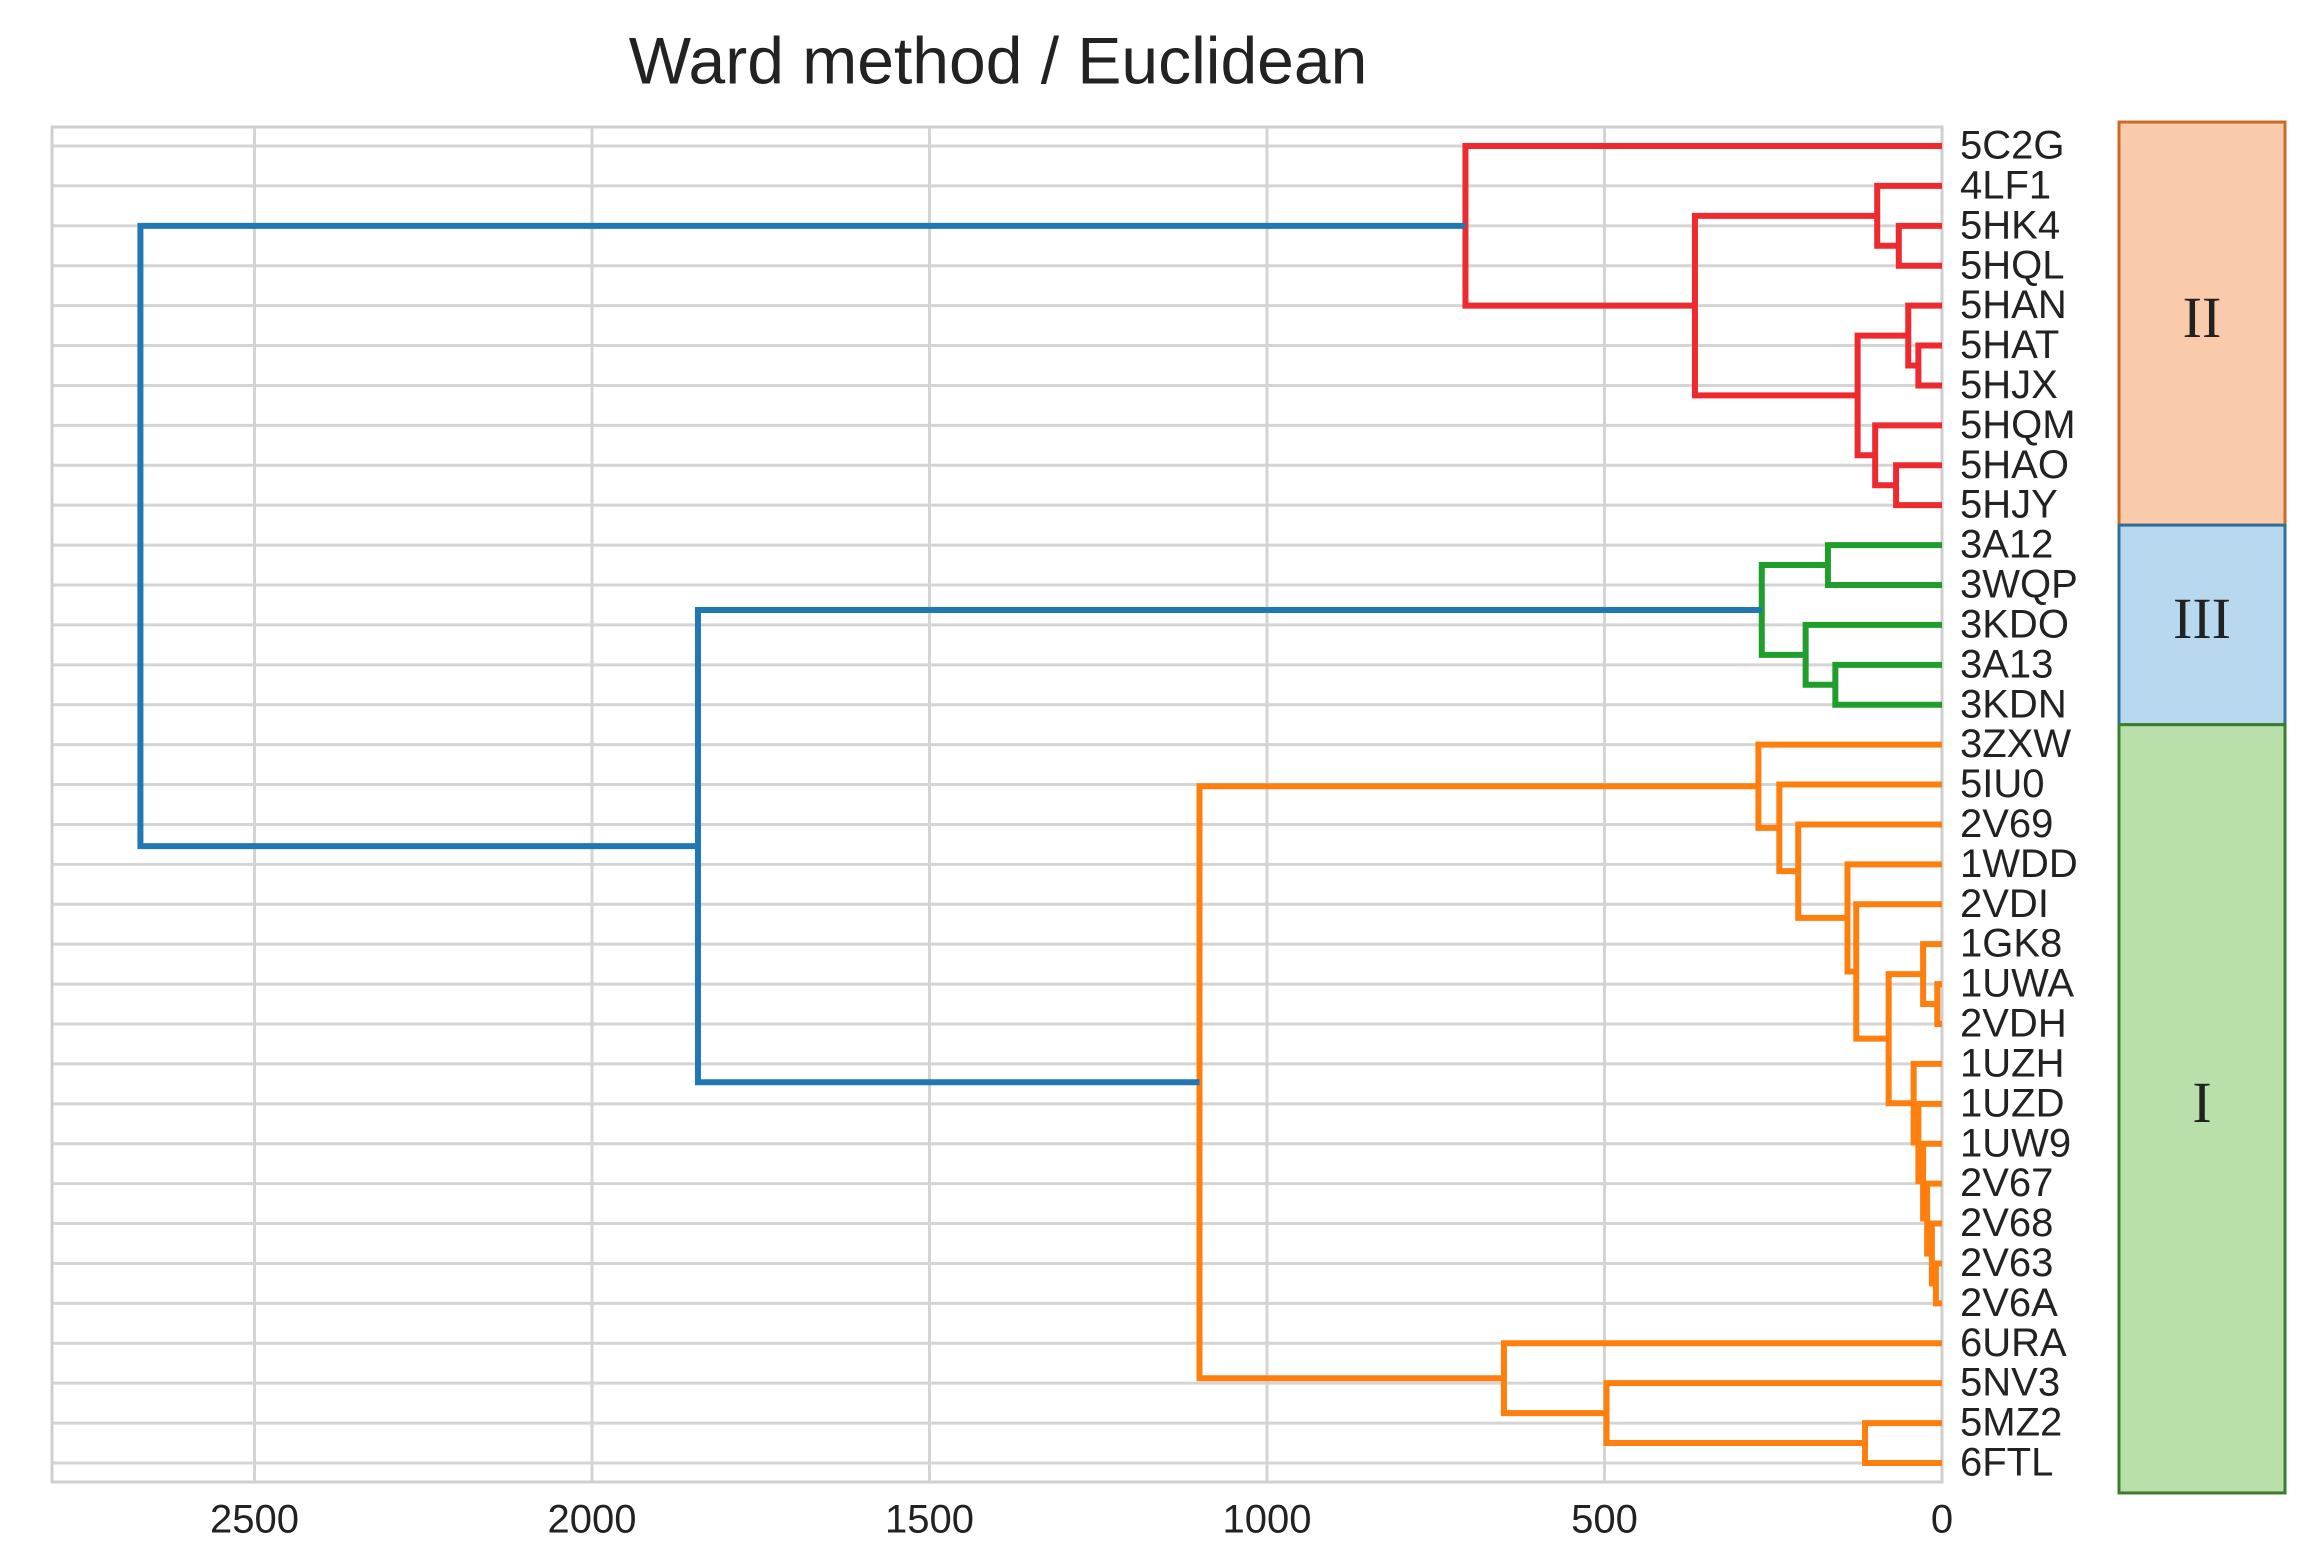 The width and height of the screenshot is (2307, 1568). What do you see at coordinates (254, 1520) in the screenshot?
I see `x-tick-label: 2500` at bounding box center [254, 1520].